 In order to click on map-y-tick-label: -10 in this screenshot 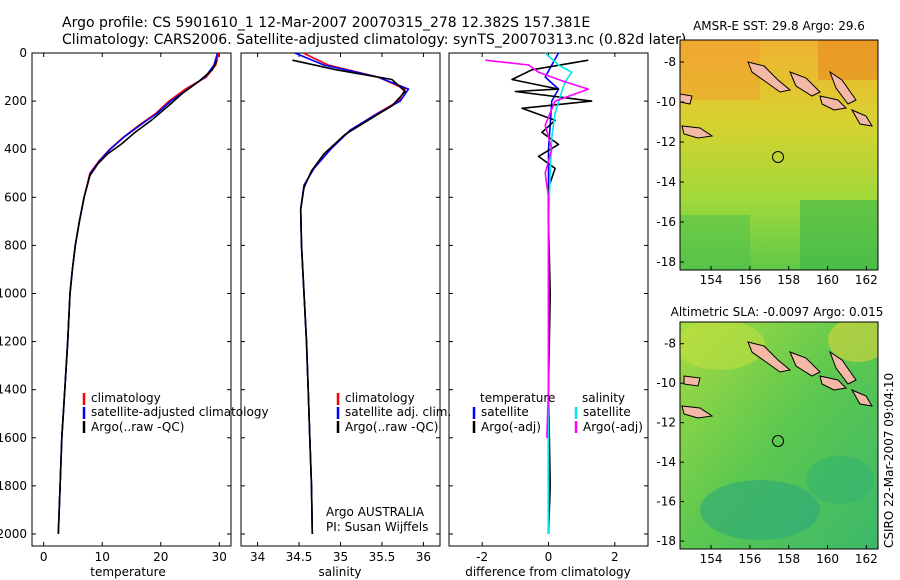, I will do `click(666, 102)`.